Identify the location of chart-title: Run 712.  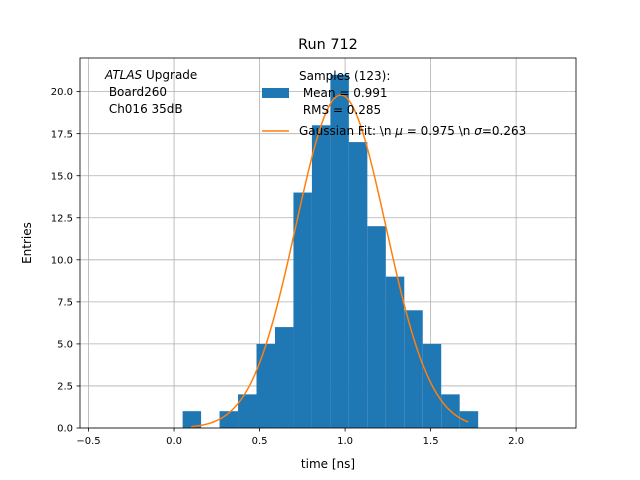
(328, 45).